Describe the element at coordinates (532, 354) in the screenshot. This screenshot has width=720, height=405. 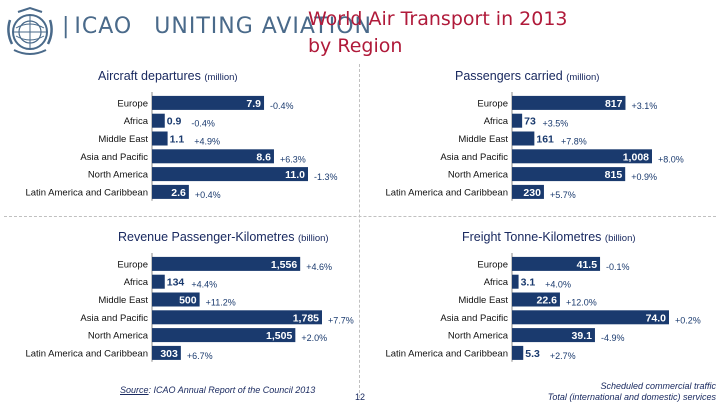
I see `value-label: 5.3` at that location.